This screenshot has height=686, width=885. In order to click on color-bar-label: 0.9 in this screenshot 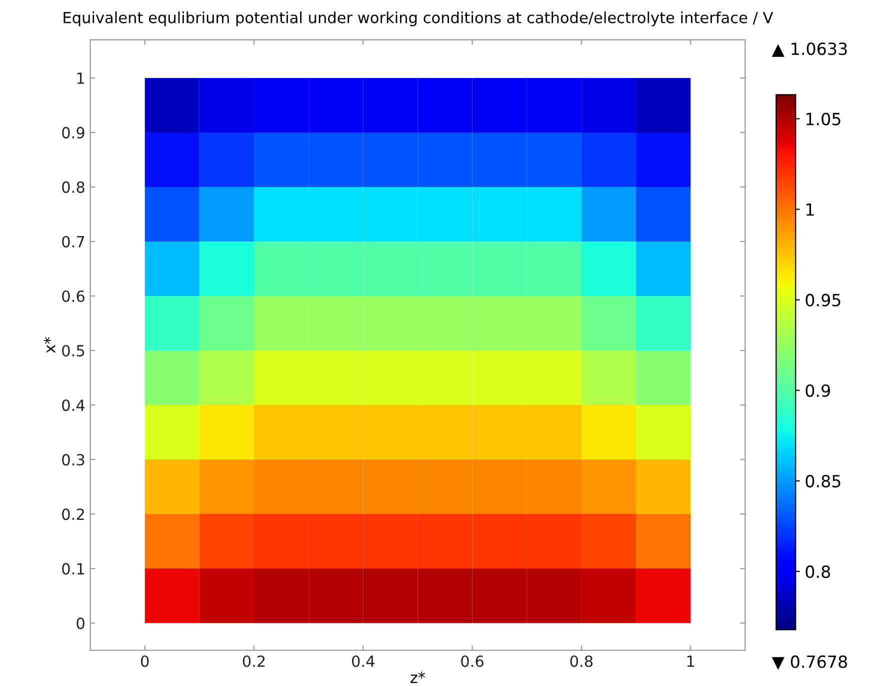, I will do `click(818, 390)`.